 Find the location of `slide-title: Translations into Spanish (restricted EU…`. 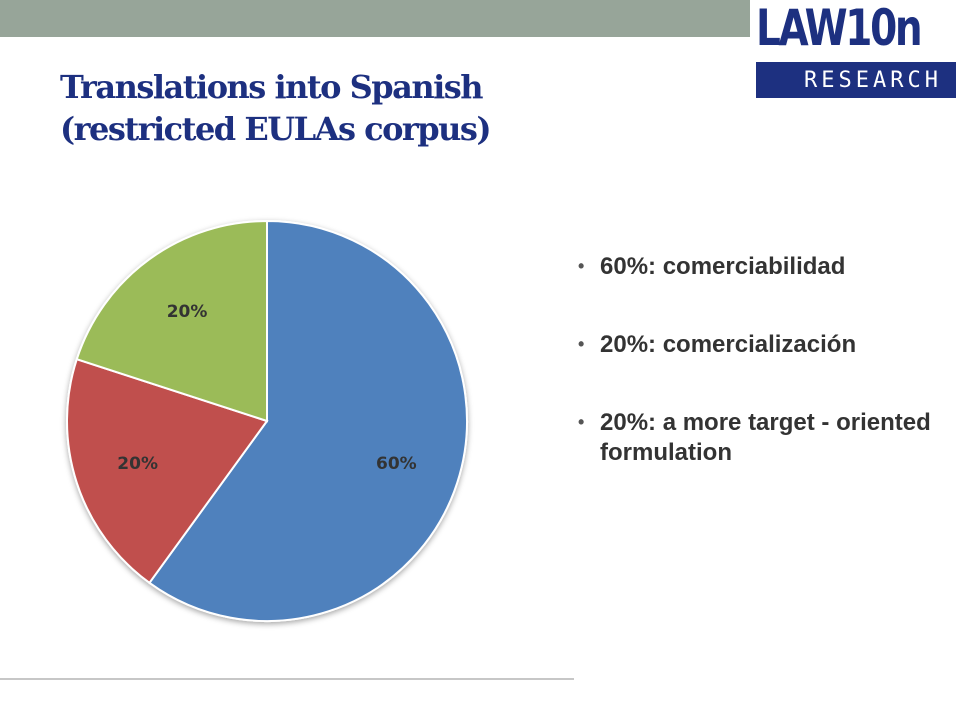

slide-title: Translations into Spanish (restricted EU… is located at coordinates (380, 108).